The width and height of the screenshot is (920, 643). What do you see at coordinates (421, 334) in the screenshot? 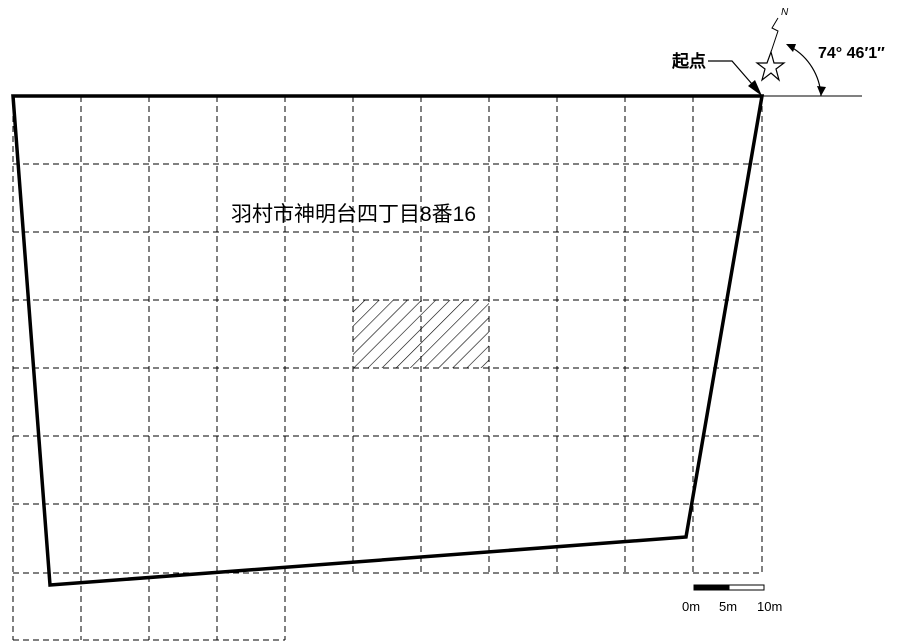
I see `hatched-area` at bounding box center [421, 334].